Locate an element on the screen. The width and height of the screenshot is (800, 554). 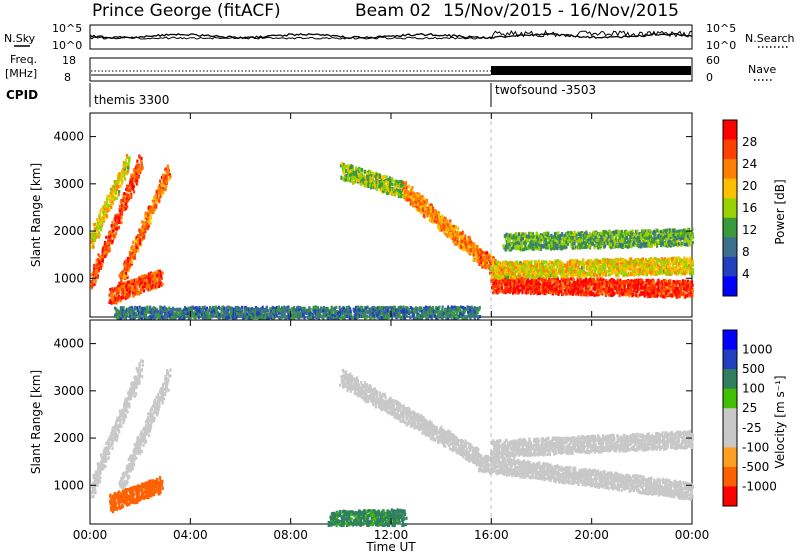
nsearch-tick-bottom: 10^0 is located at coordinates (721, 45).